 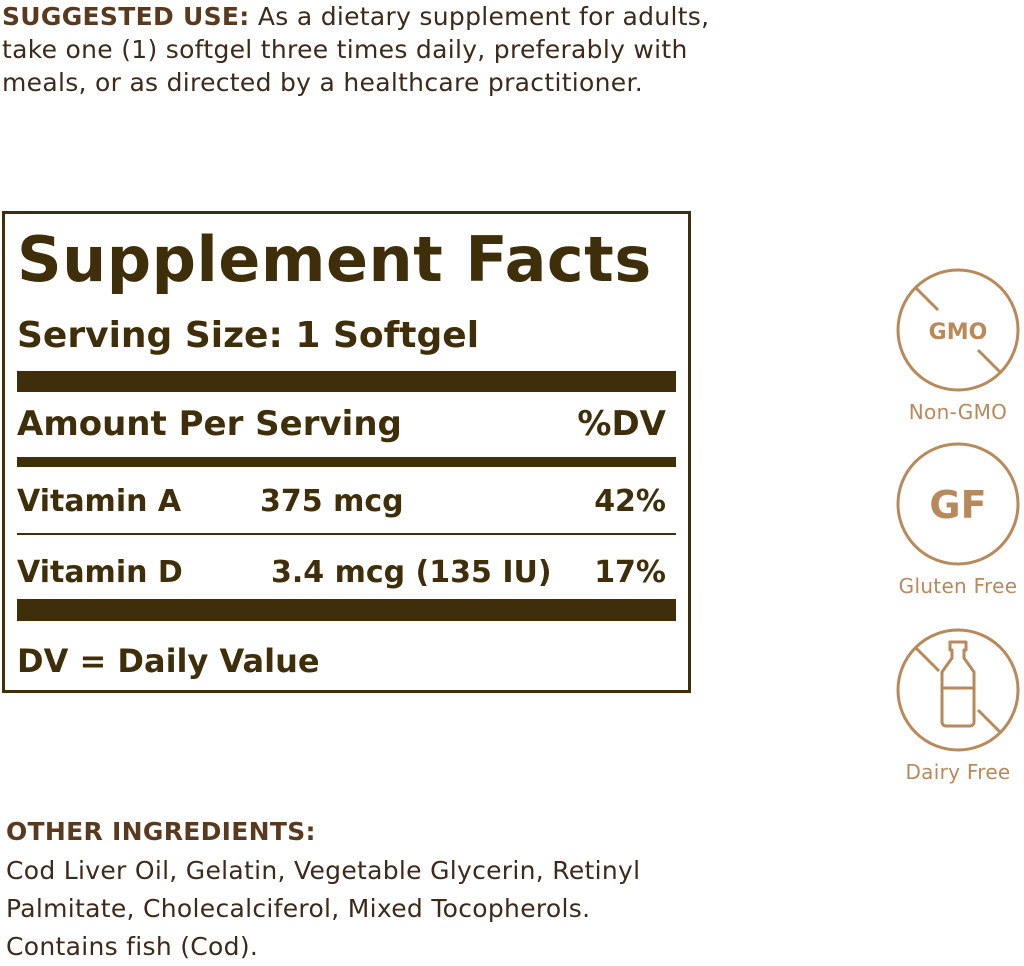 I want to click on nutrient-row: Vitamin A 375 mcg 42%, so click(x=346, y=502).